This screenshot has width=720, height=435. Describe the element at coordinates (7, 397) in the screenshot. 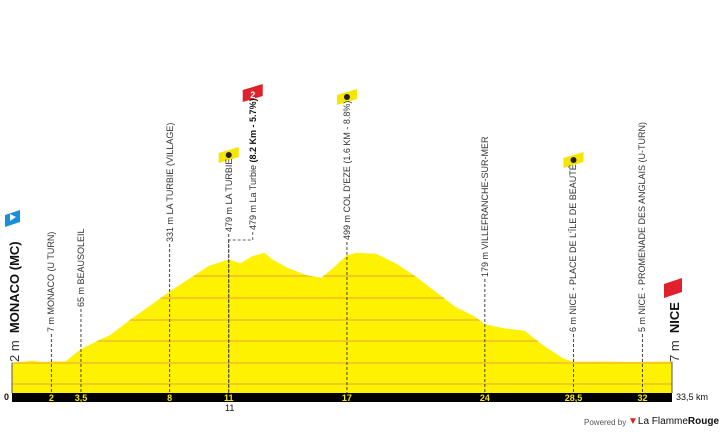

I see `y-zero-label: 0` at that location.